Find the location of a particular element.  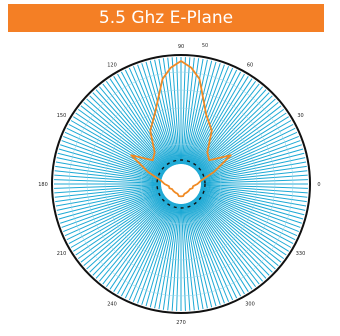

trace-line is located at coordinates (181, 129).